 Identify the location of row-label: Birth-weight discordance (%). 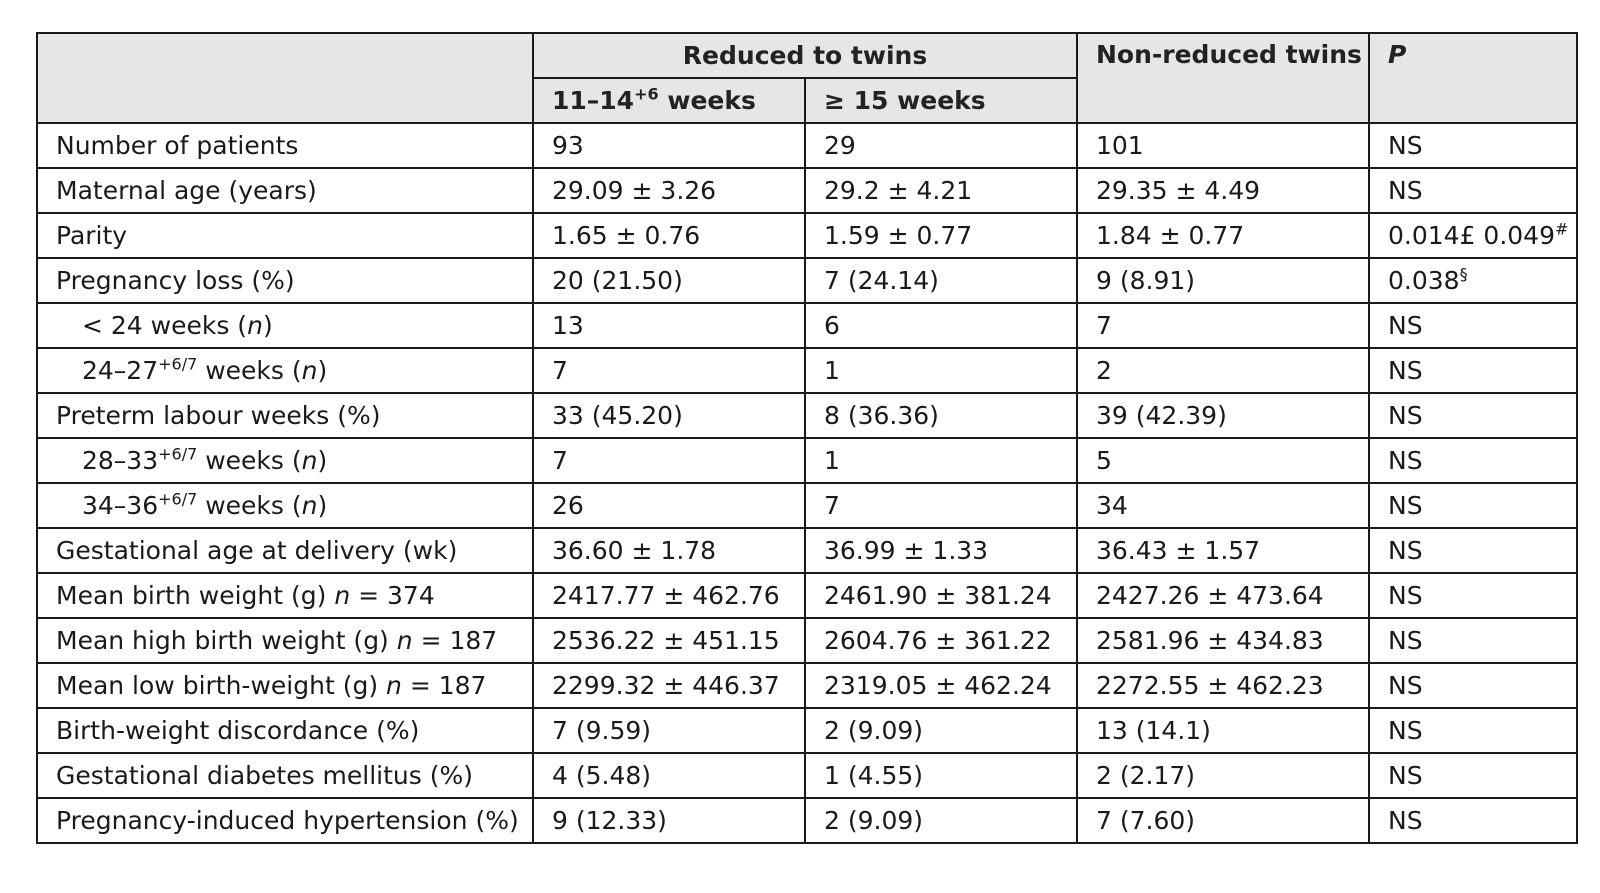
(285, 730).